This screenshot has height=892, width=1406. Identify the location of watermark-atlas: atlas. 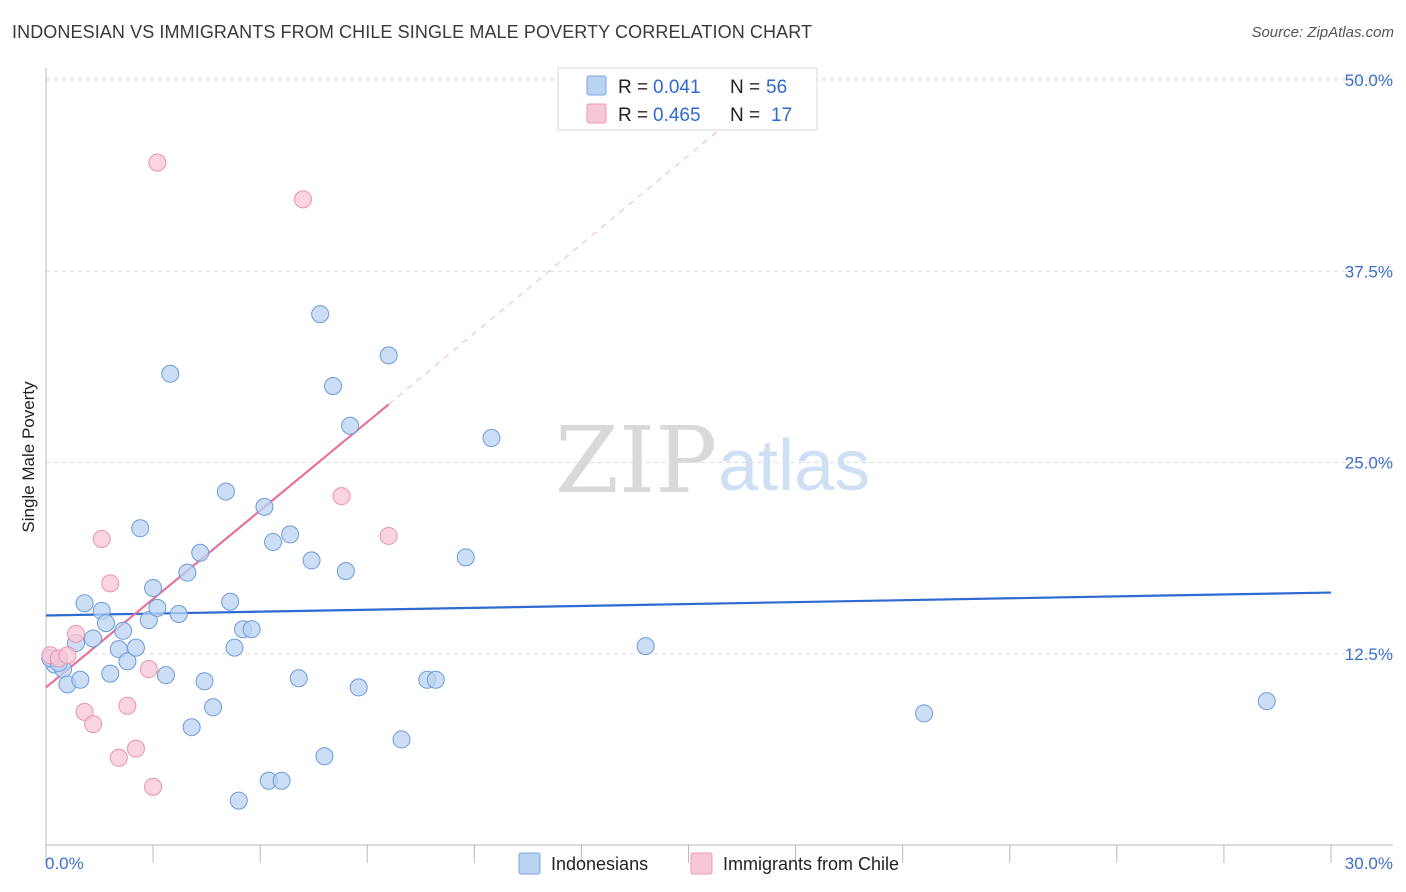
(794, 466).